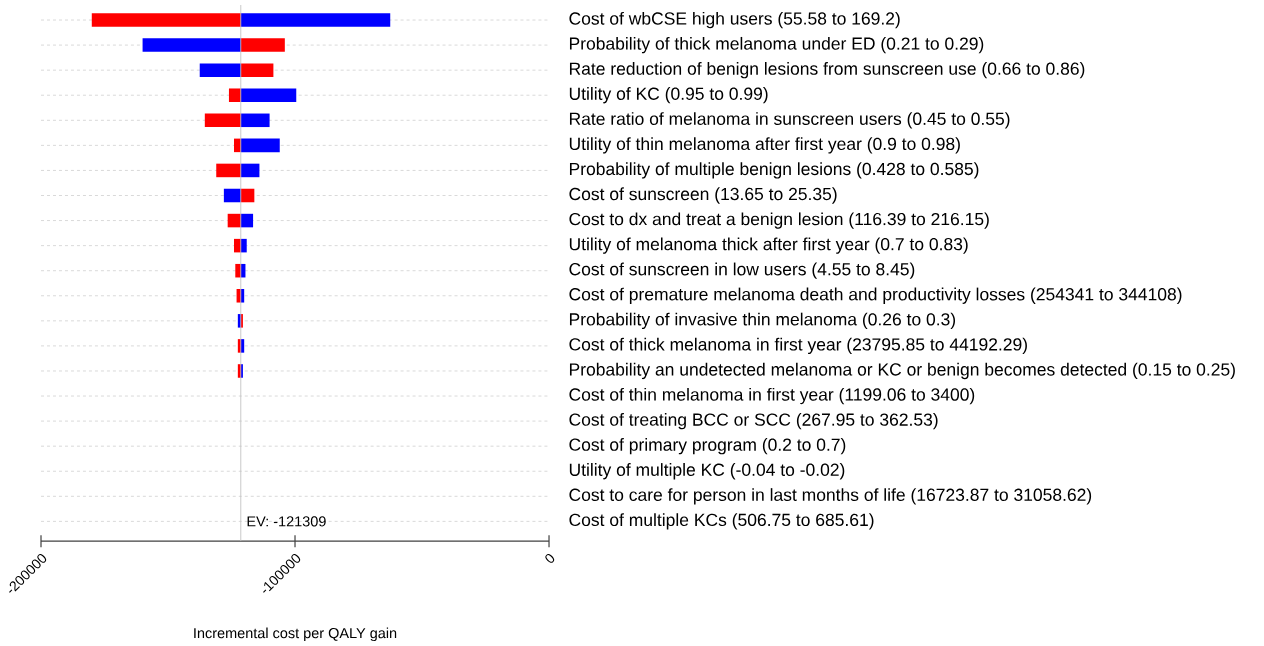 This screenshot has width=1264, height=646. I want to click on y-tick-label: Rate reduction of benign lesions from sunscreen use (0.66 to 0.86), so click(827, 70).